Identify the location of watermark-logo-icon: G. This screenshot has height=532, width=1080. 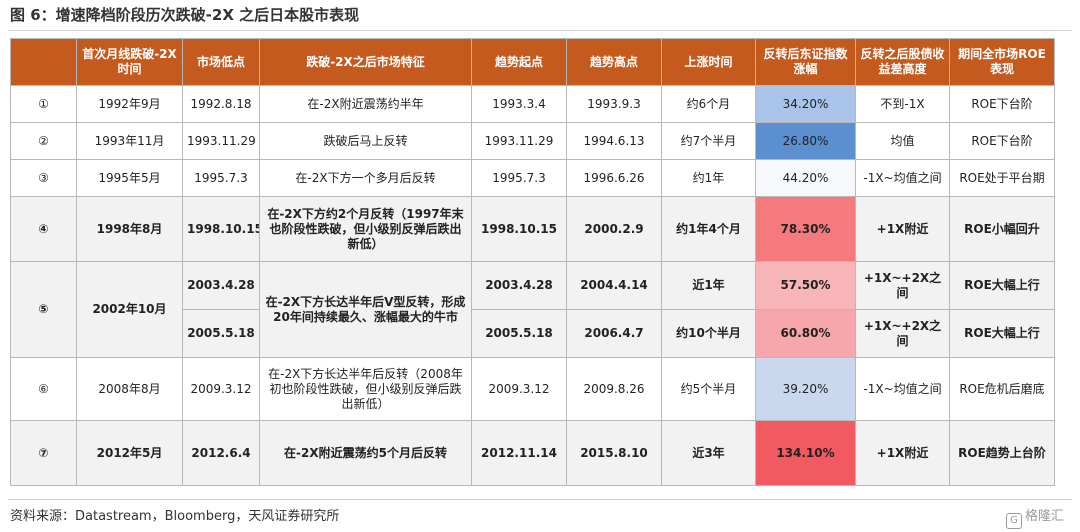
(1013, 521).